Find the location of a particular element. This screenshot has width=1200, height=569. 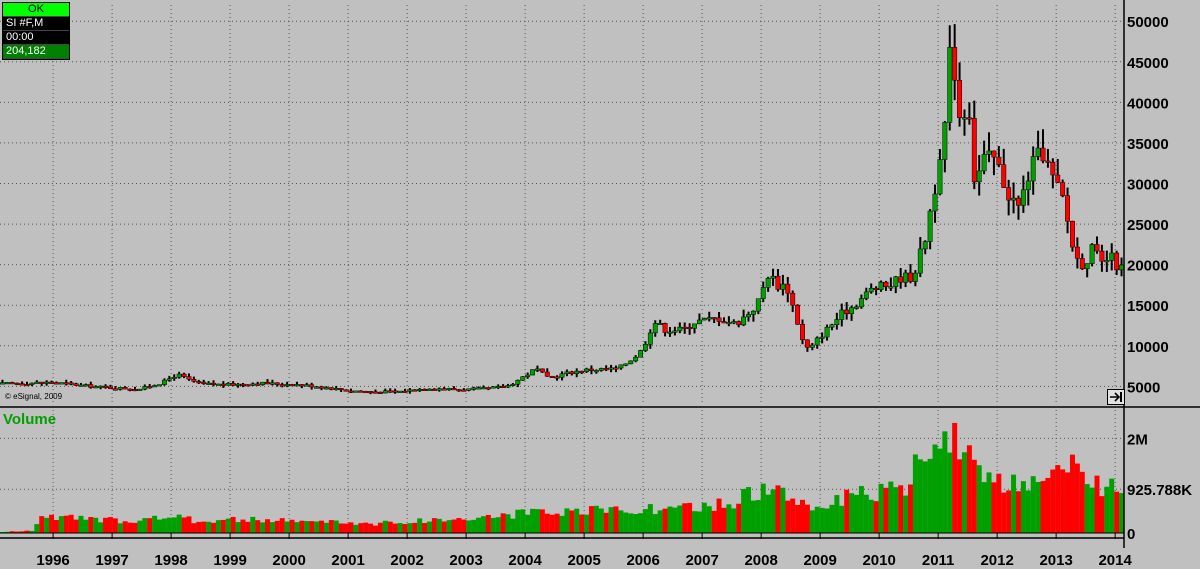

x-tick-label: 2006 is located at coordinates (642, 560).